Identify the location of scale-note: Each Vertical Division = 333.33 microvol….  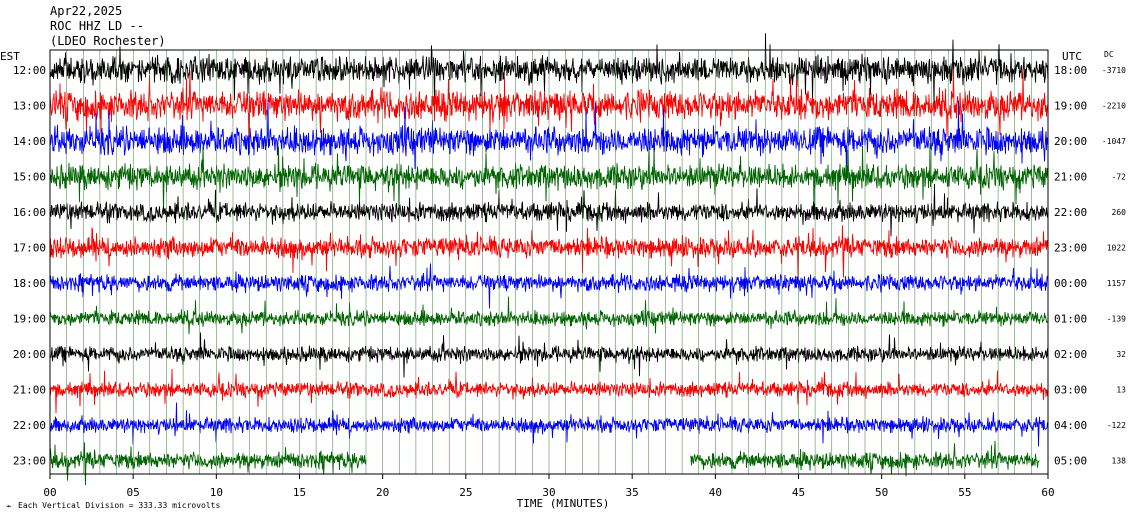
(119, 505).